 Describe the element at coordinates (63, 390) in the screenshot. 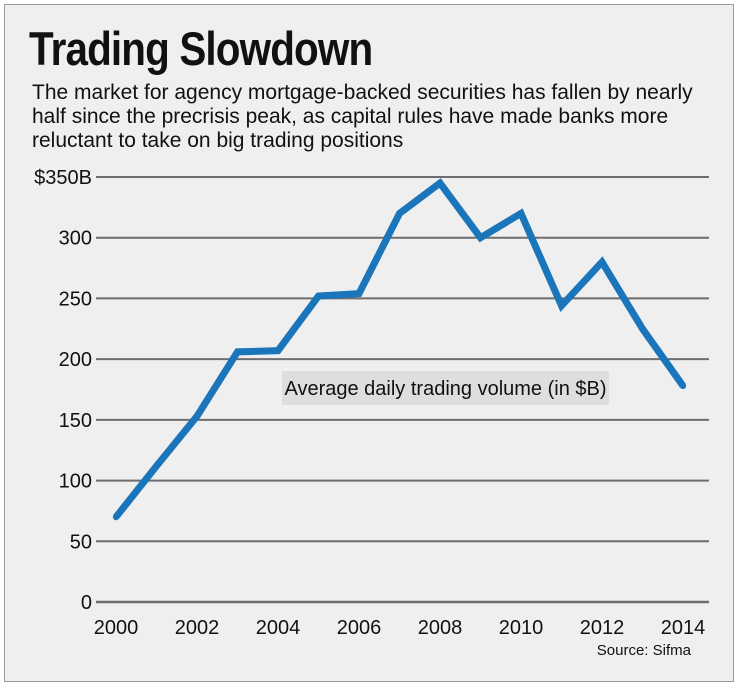

I see `y-axis-tick-labels: 0 50 100 150 200 250 300 $350B` at that location.